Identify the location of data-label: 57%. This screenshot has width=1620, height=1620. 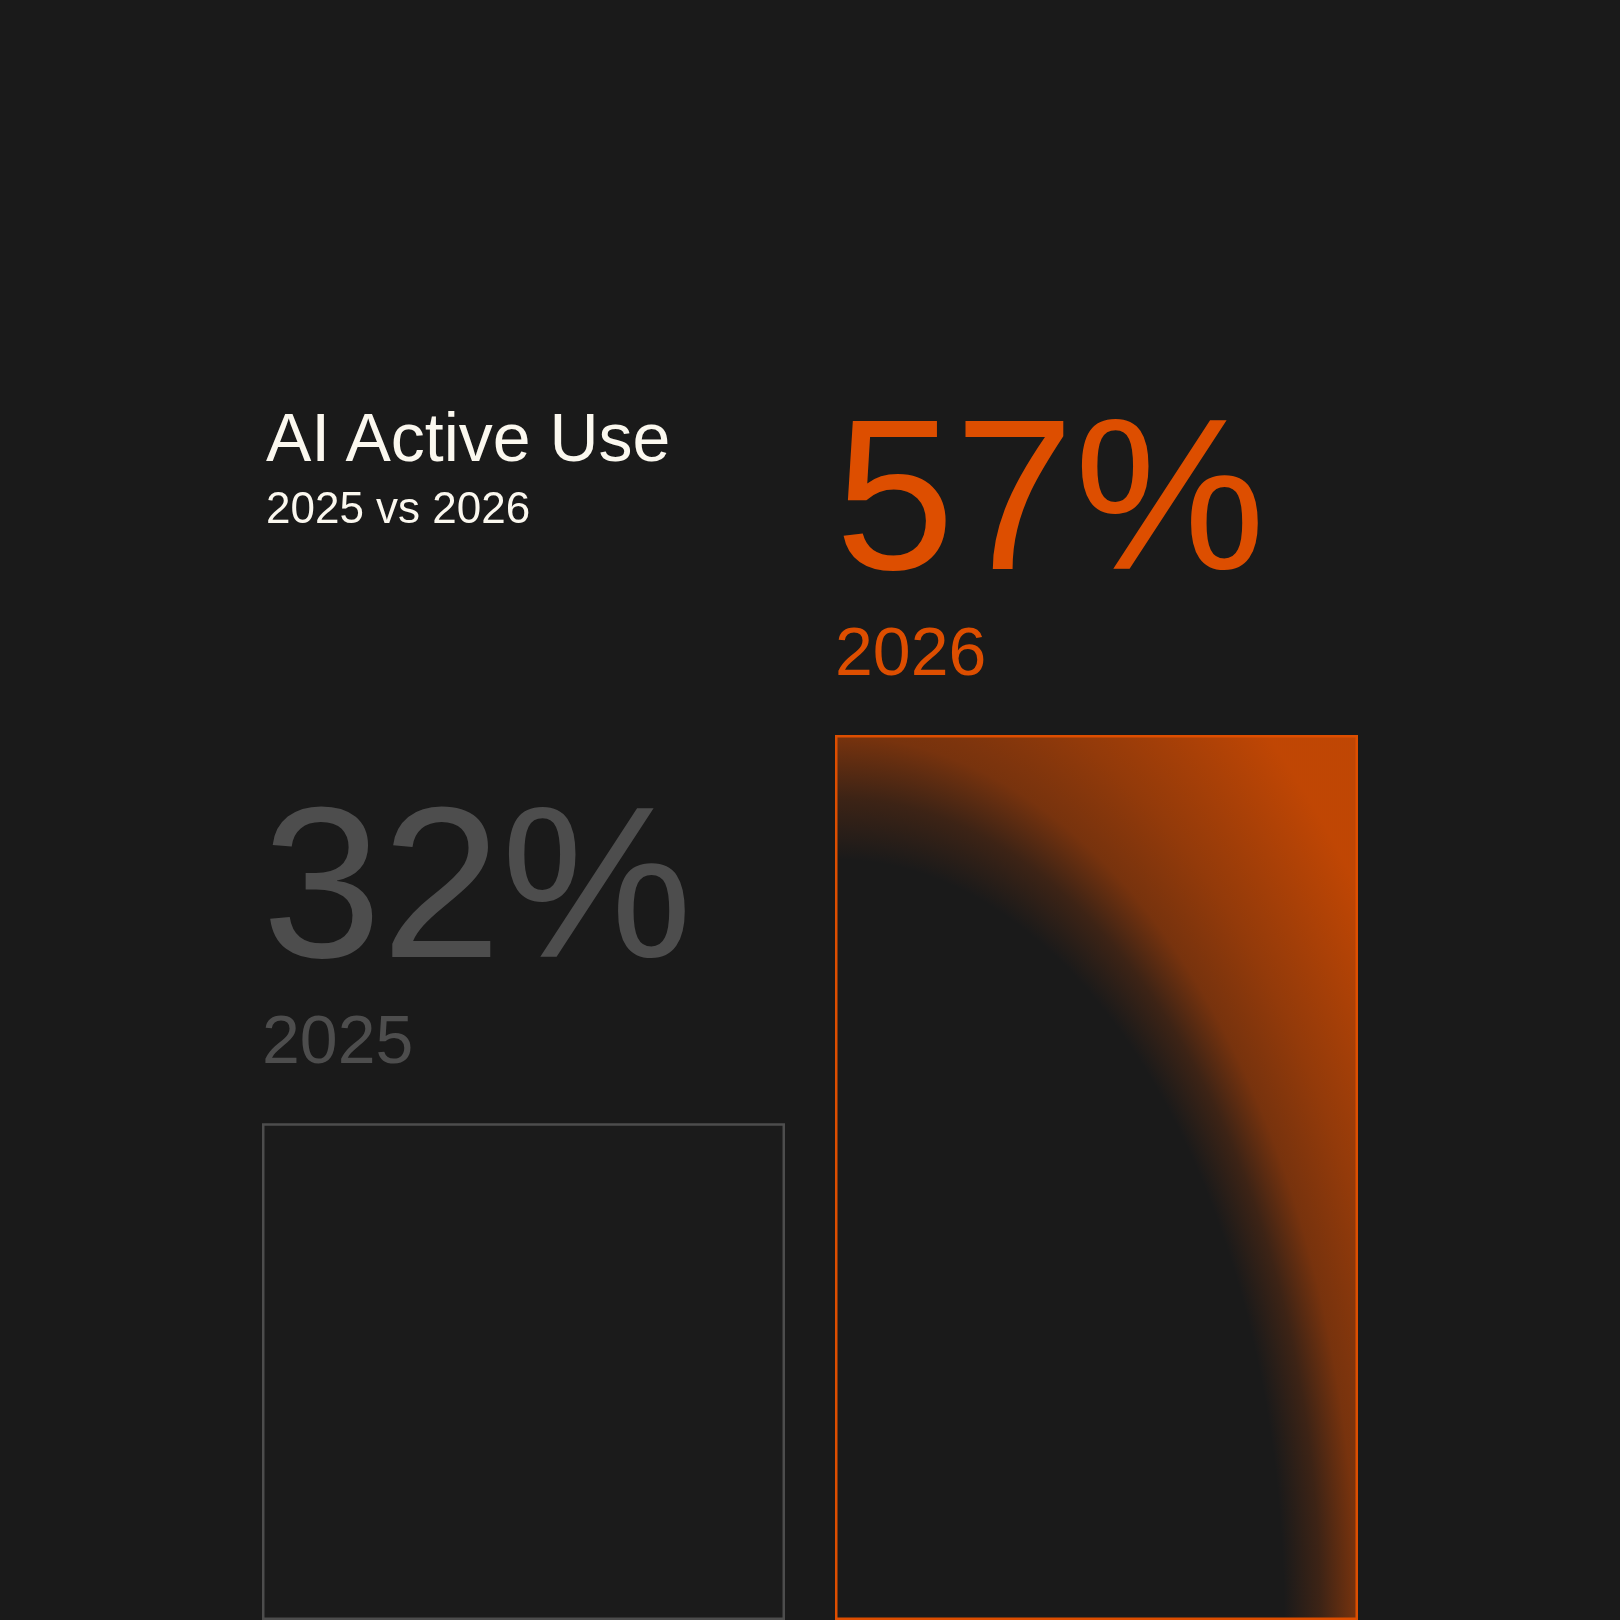
(1050, 494).